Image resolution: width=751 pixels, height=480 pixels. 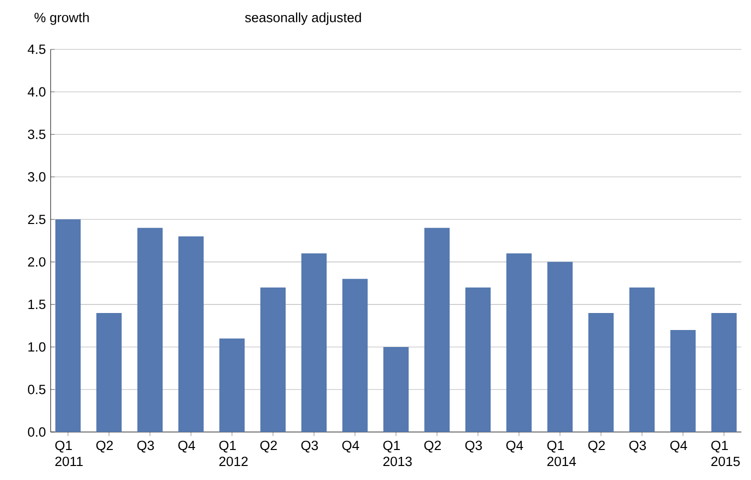 What do you see at coordinates (37, 262) in the screenshot?
I see `y-tick-label: 2.0` at bounding box center [37, 262].